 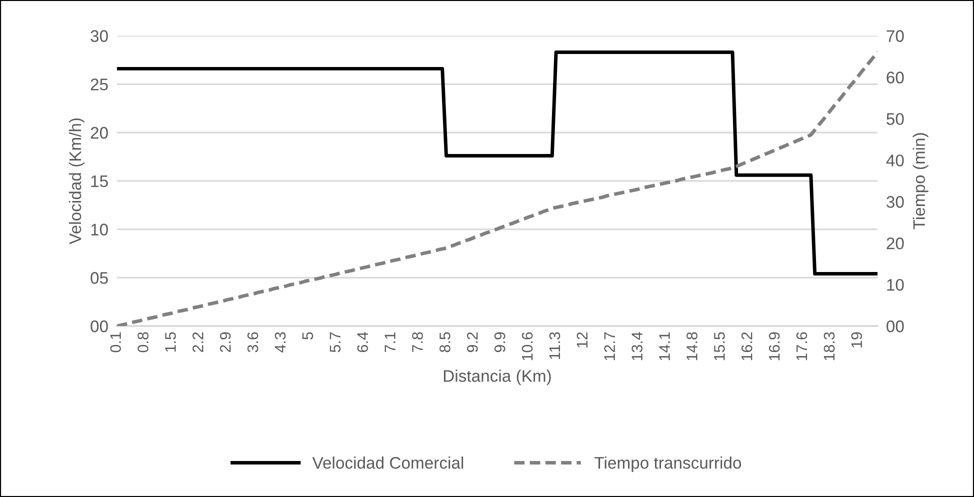 I want to click on x-tick-label: 13.4, so click(x=637, y=346).